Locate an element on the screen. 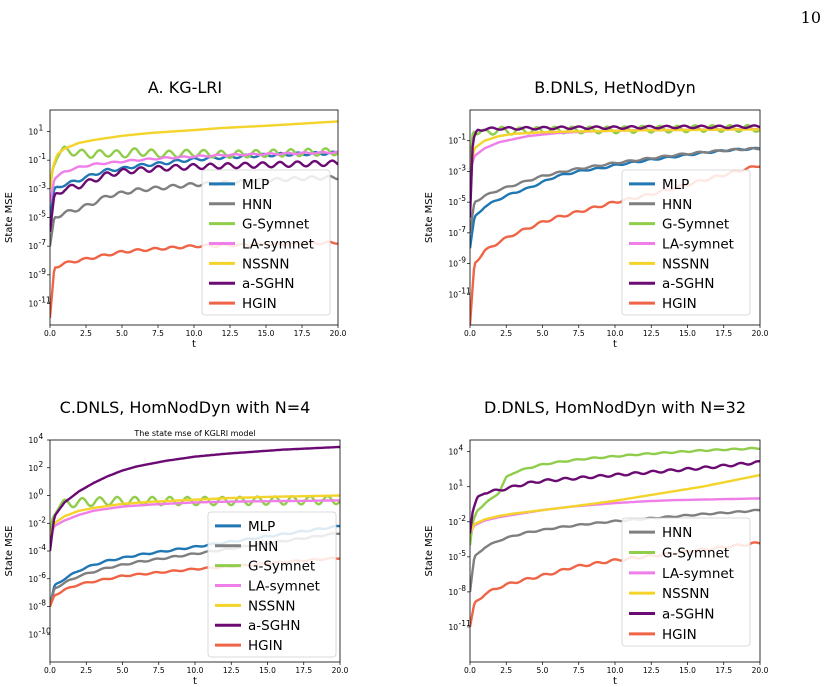 The image size is (831, 687). y-tick-exponent: -5 is located at coordinates (43, 214).